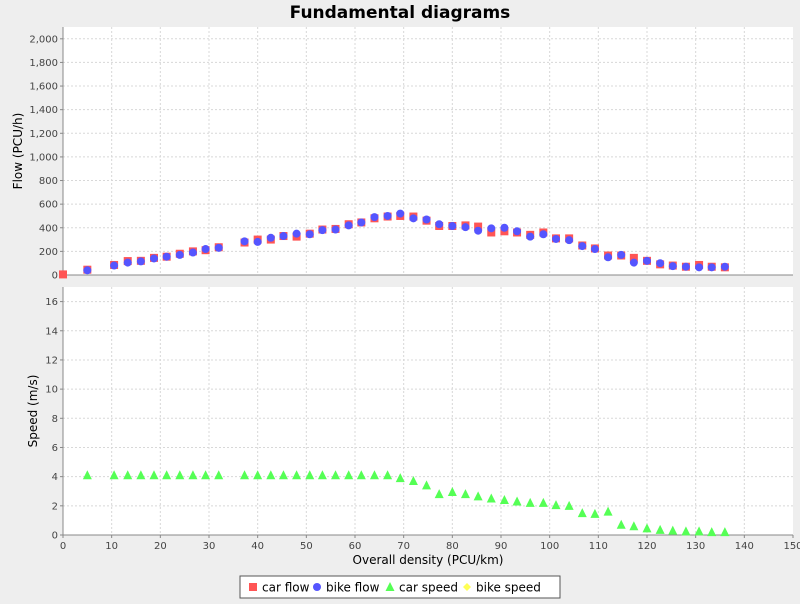  Describe the element at coordinates (48, 228) in the screenshot. I see `y-tick-label: 400` at that location.